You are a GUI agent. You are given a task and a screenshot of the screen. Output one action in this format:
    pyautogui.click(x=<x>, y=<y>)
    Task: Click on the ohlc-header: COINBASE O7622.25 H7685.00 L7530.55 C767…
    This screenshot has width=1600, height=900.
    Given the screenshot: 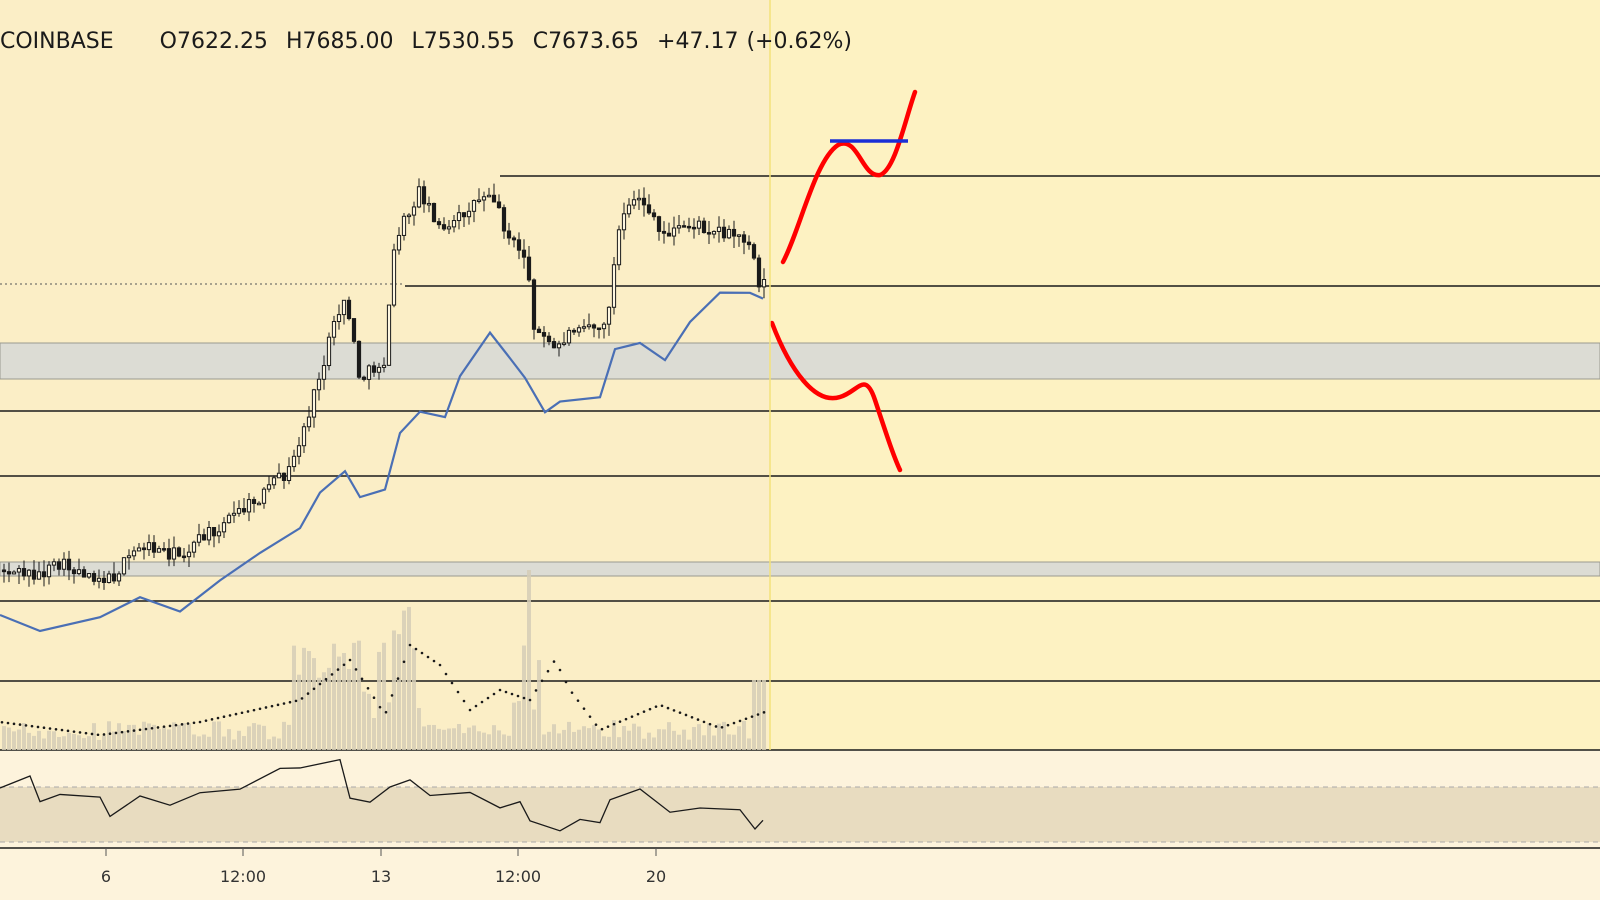 What is the action you would take?
    pyautogui.click(x=435, y=41)
    